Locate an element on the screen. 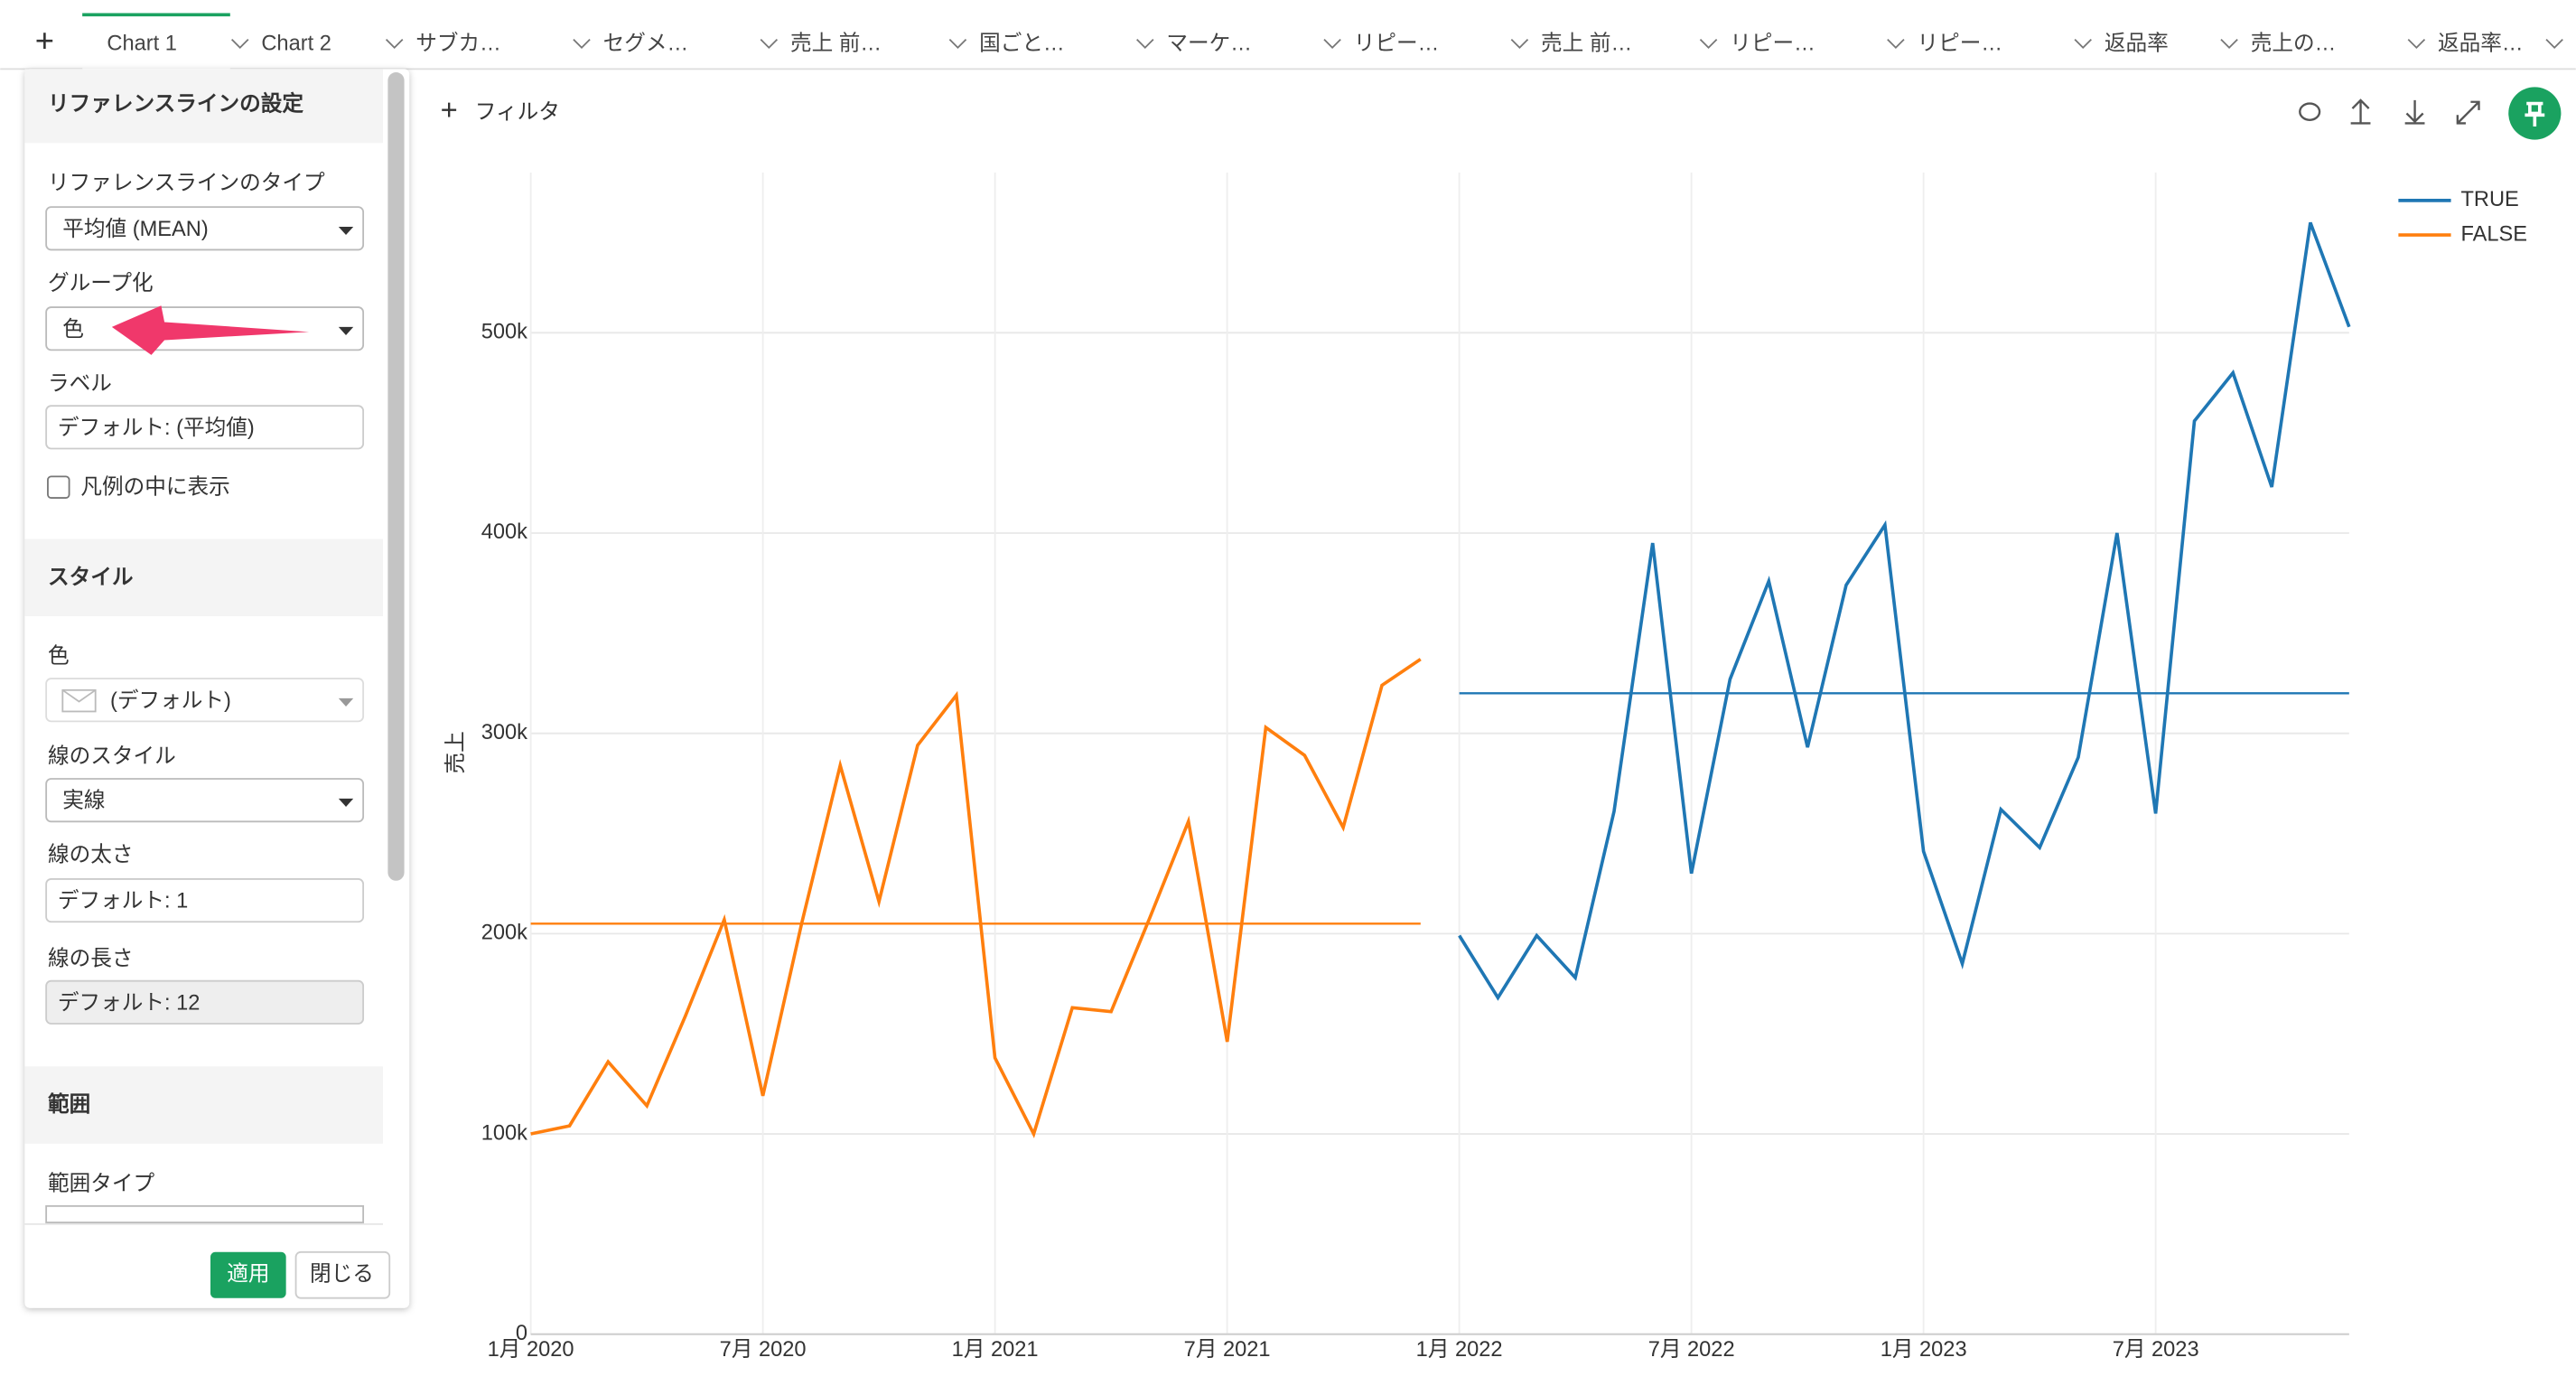 The width and height of the screenshot is (2576, 1395). close-button is located at coordinates (342, 1274).